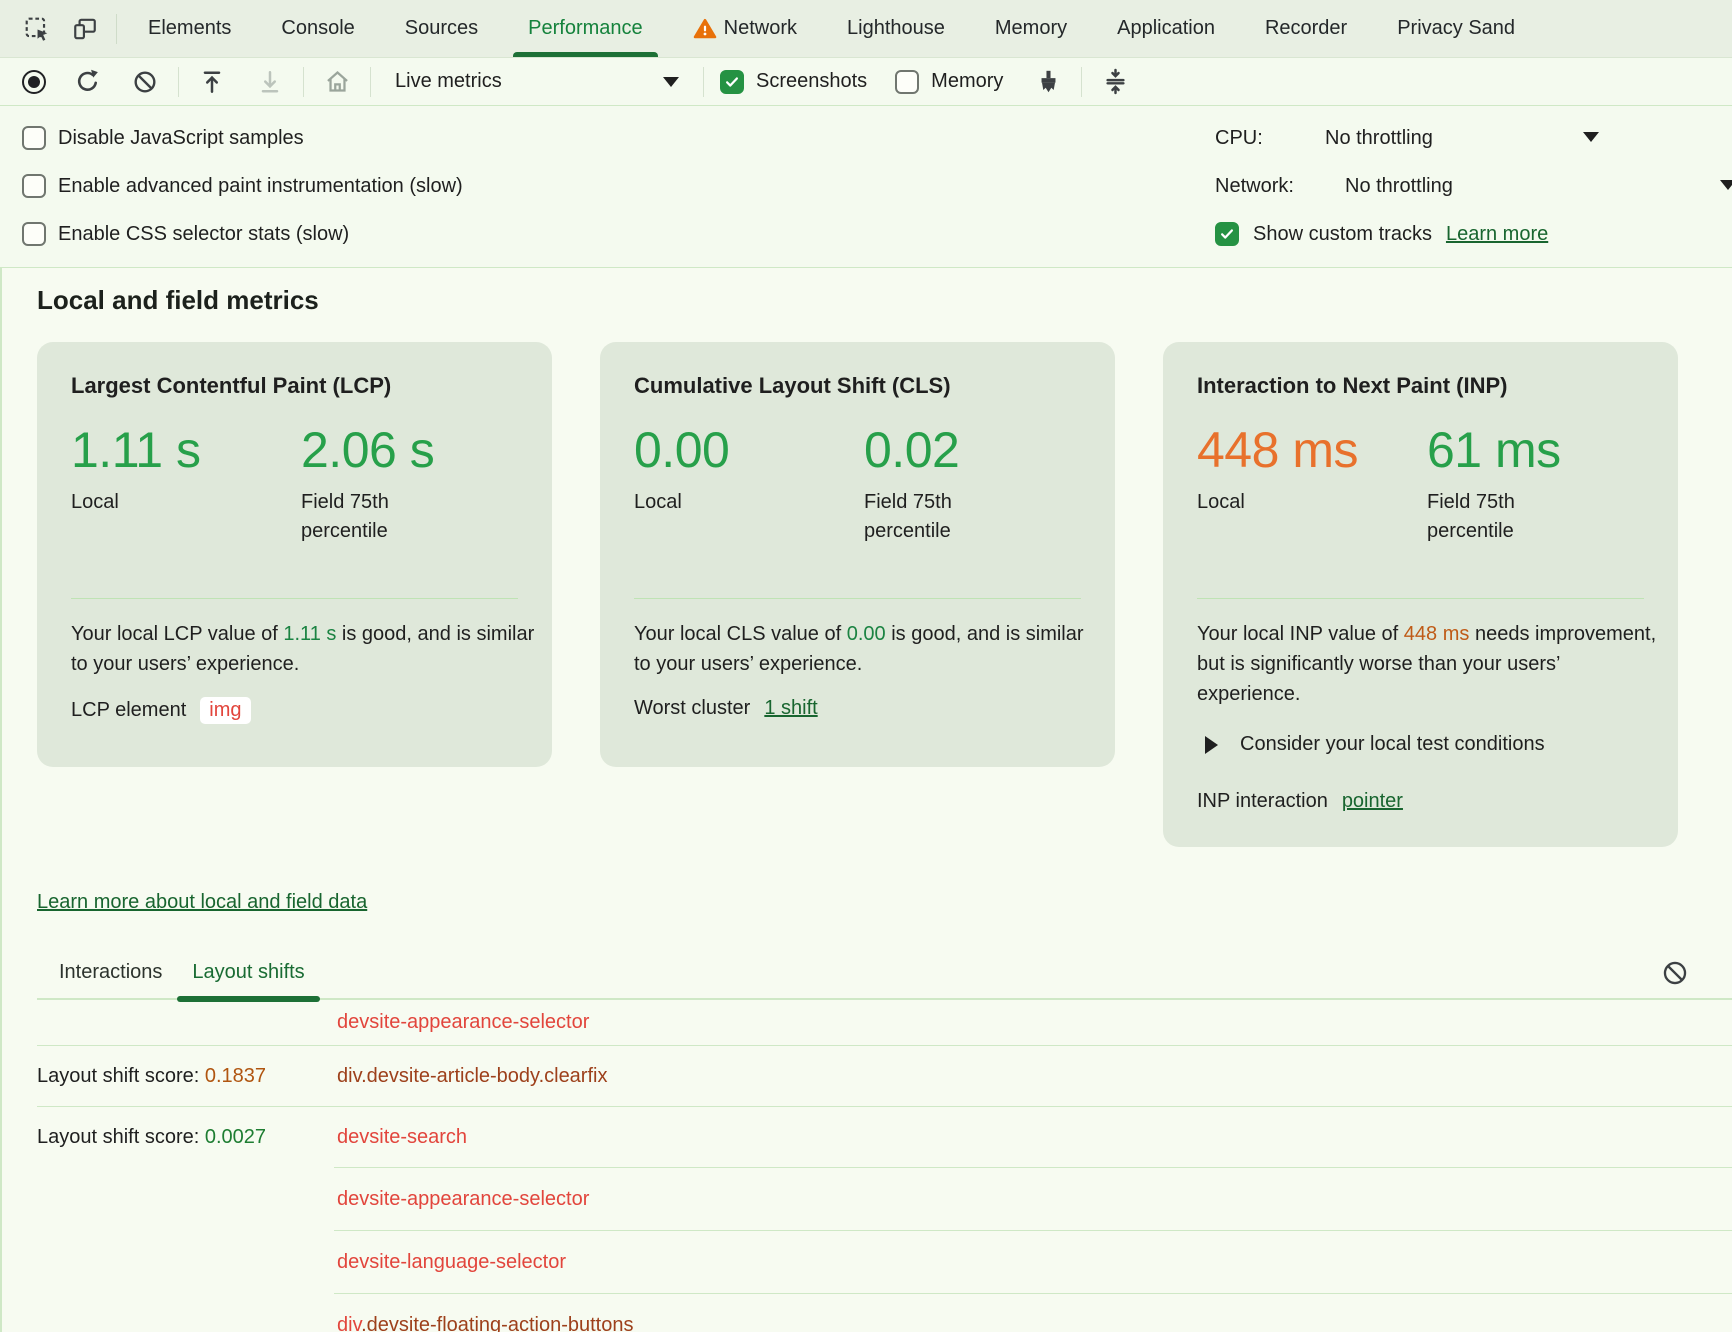 The image size is (1732, 1332). What do you see at coordinates (745, 28) in the screenshot?
I see `tab-network: Network` at bounding box center [745, 28].